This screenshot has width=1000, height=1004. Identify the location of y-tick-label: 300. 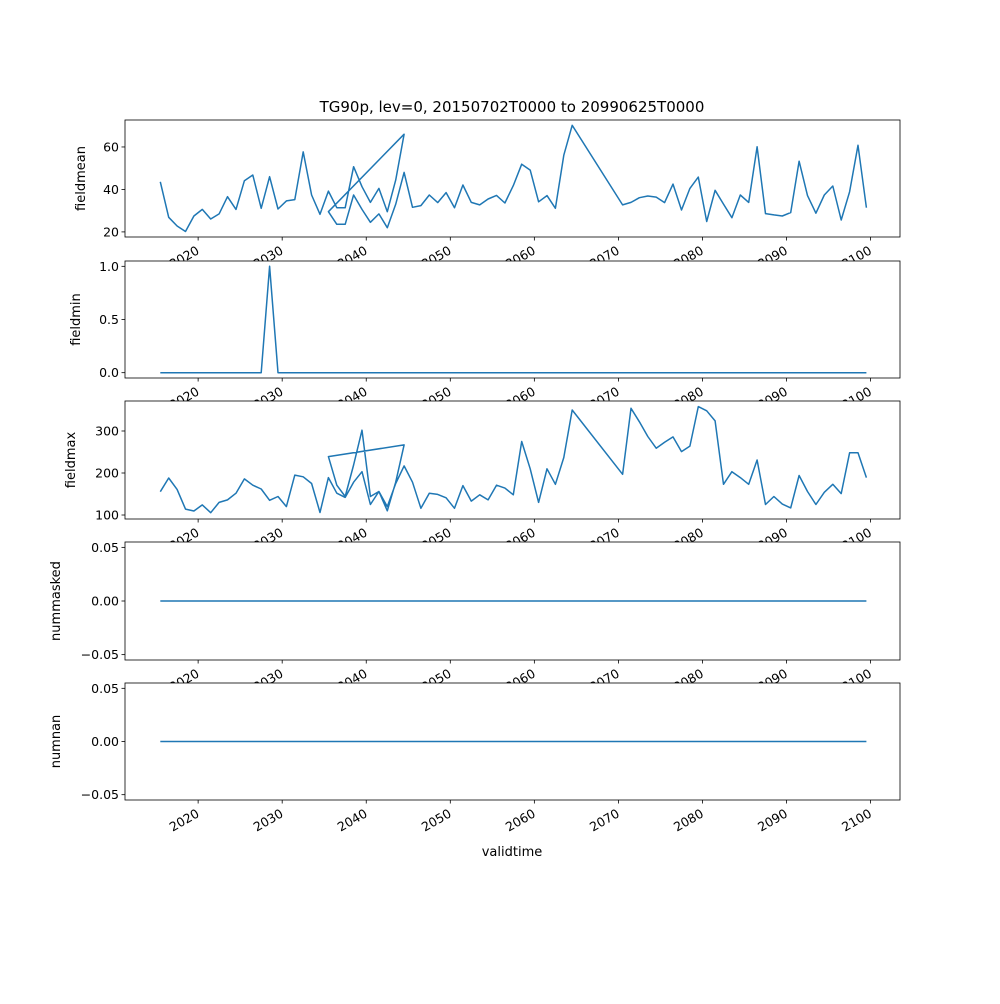
(107, 430).